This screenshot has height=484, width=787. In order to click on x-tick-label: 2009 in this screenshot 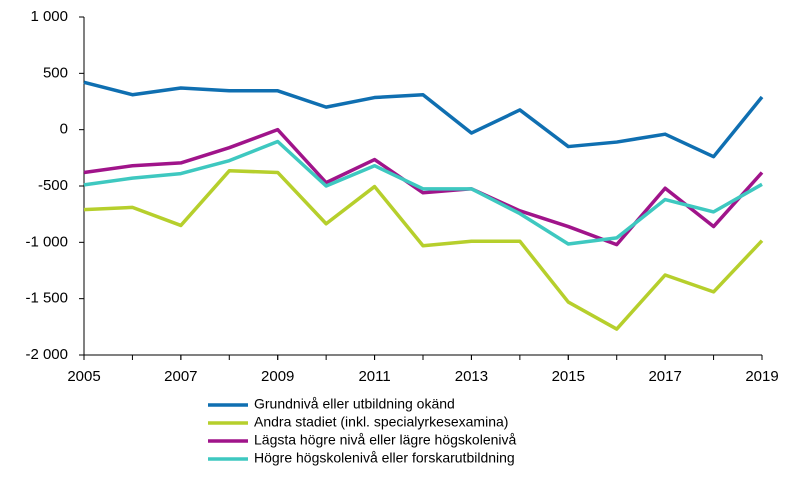, I will do `click(277, 376)`.